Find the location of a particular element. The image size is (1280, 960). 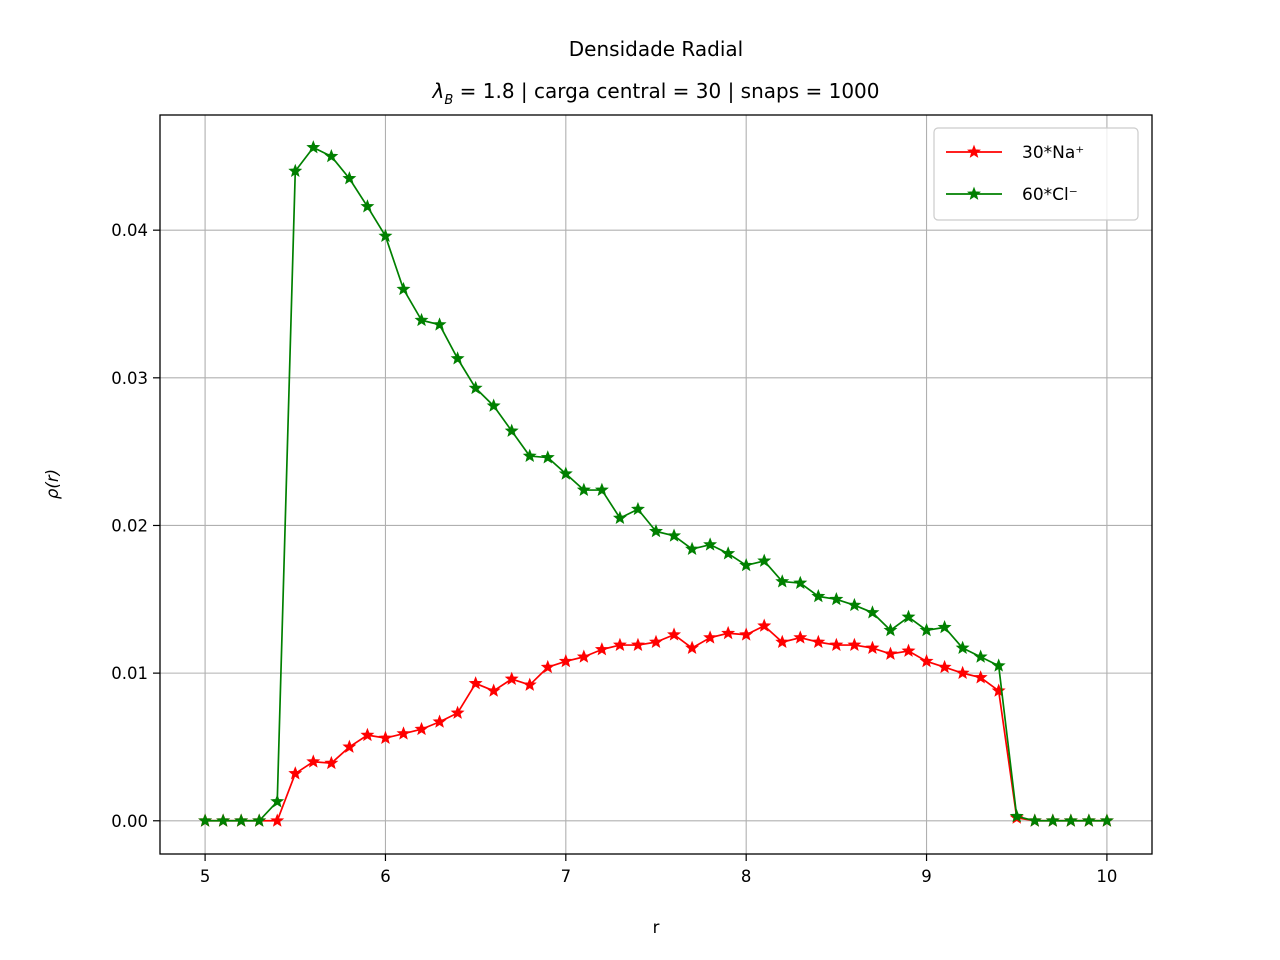

legend-label: 60*Cl⁻ is located at coordinates (1050, 195).